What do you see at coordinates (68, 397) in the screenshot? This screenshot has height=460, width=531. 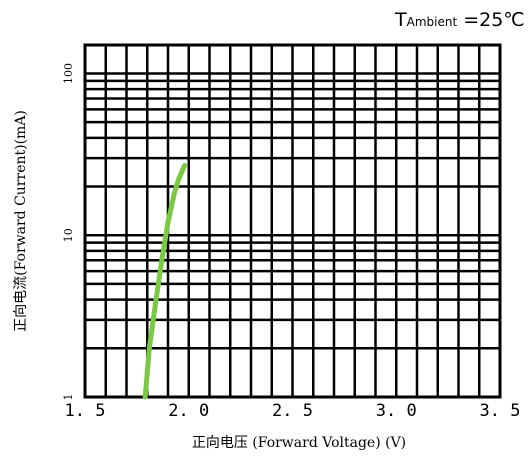 I see `y-tick-label: 1` at bounding box center [68, 397].